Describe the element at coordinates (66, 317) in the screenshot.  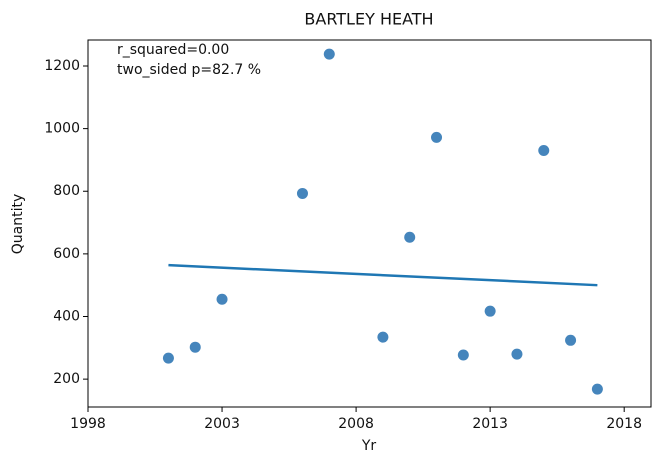
I see `y-tick-label: 400` at that location.